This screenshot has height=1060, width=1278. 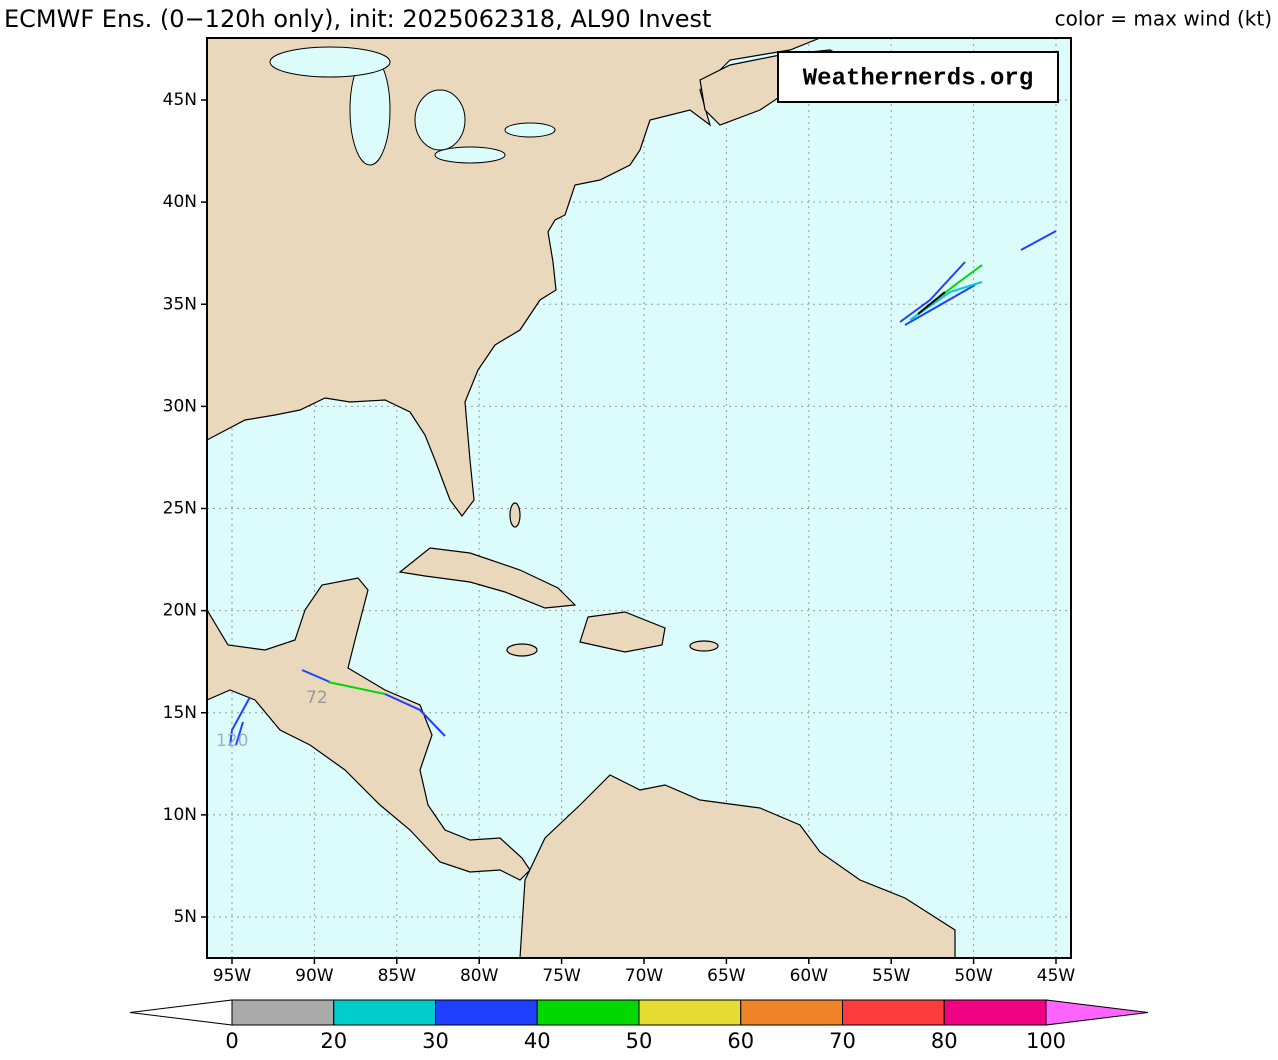 What do you see at coordinates (891, 976) in the screenshot?
I see `lon-label: 55W` at bounding box center [891, 976].